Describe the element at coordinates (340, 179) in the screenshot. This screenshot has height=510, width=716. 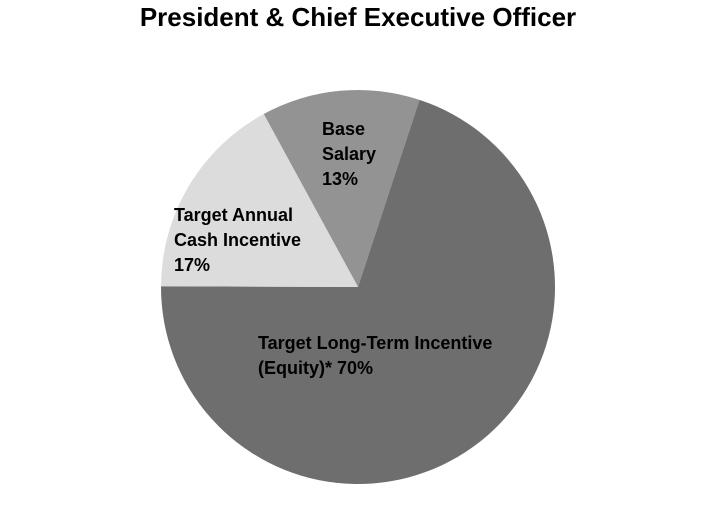
I see `value-label: 13%` at that location.